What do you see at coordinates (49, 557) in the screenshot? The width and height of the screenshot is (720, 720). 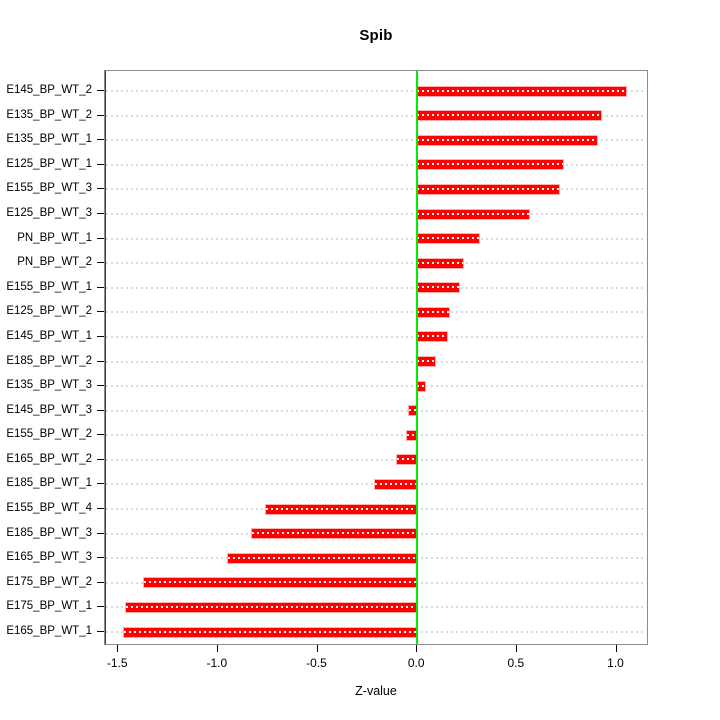 I see `y-tick-label: E165_BP_WT_3` at bounding box center [49, 557].